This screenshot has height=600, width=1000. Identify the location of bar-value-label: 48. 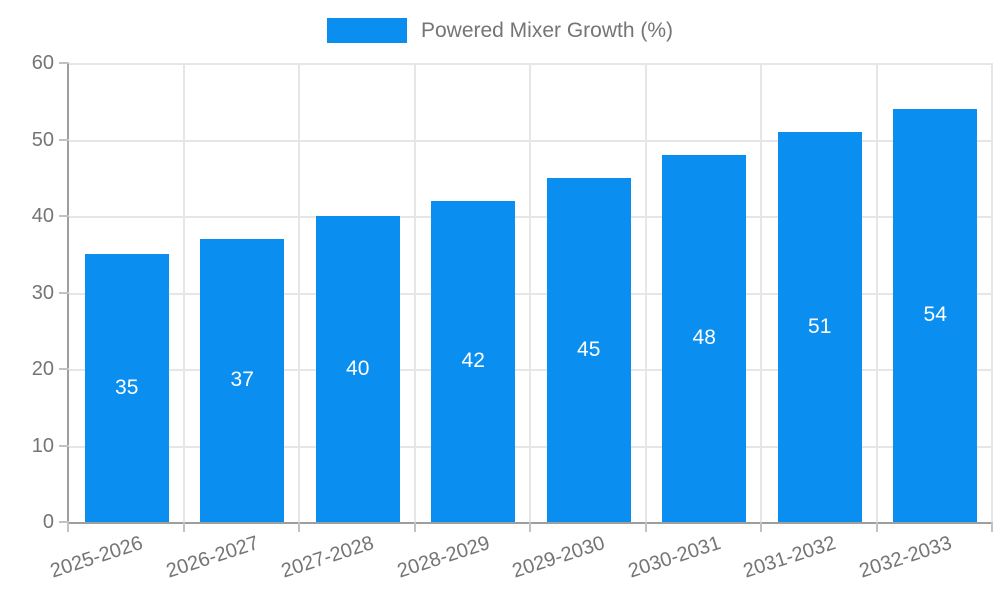
(704, 338).